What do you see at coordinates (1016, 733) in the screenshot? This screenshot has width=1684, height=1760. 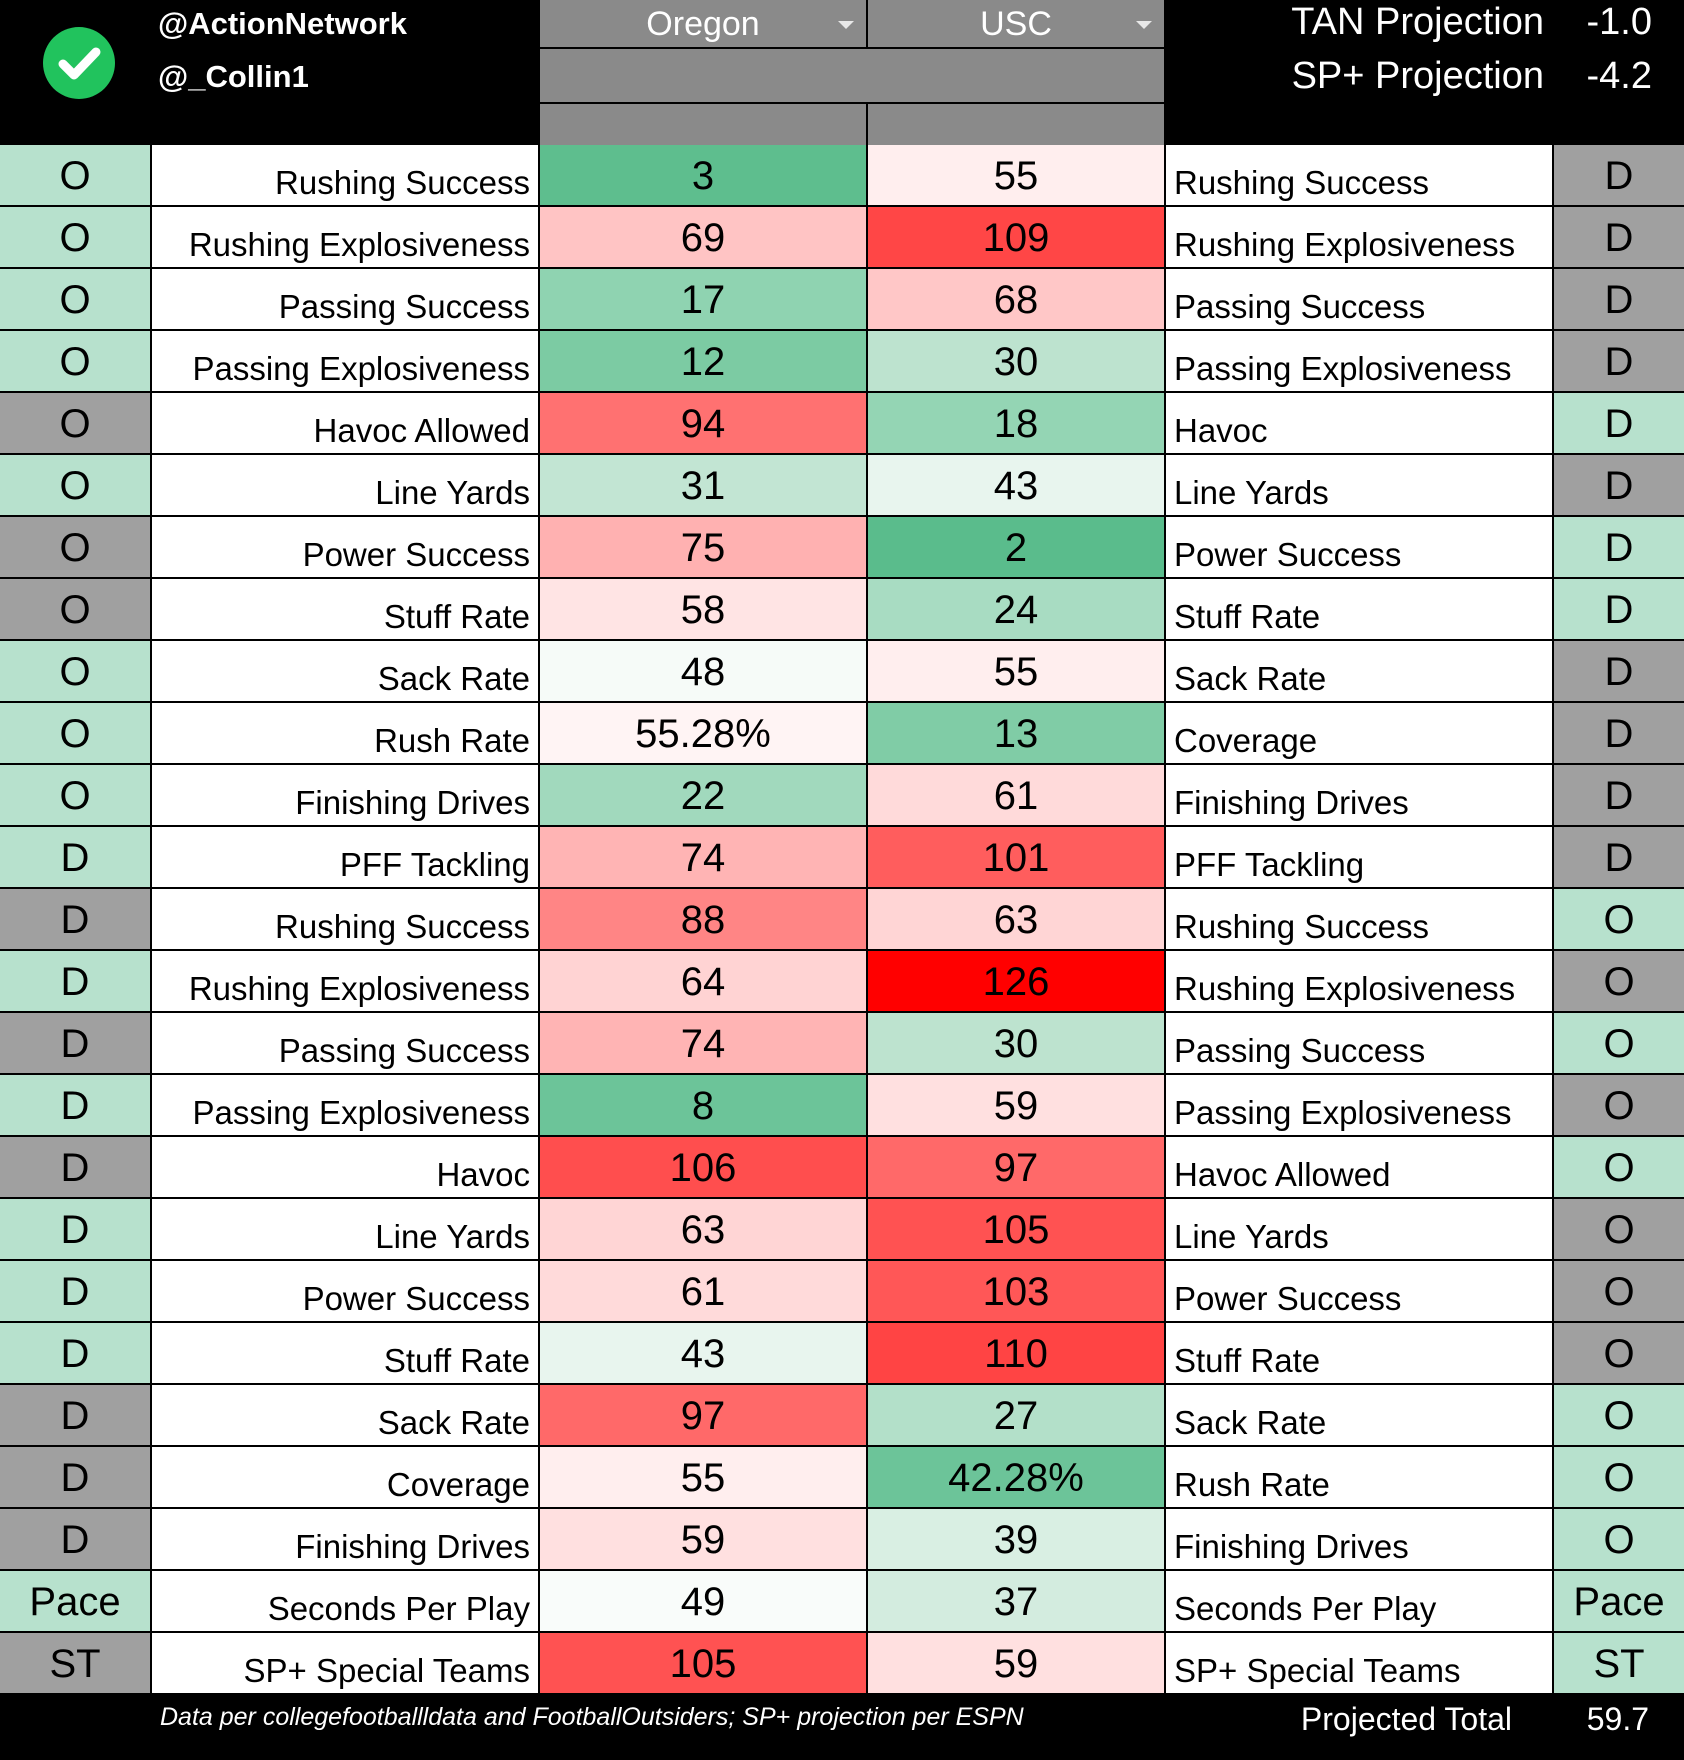 I see `usc-rank-cell: 13` at bounding box center [1016, 733].